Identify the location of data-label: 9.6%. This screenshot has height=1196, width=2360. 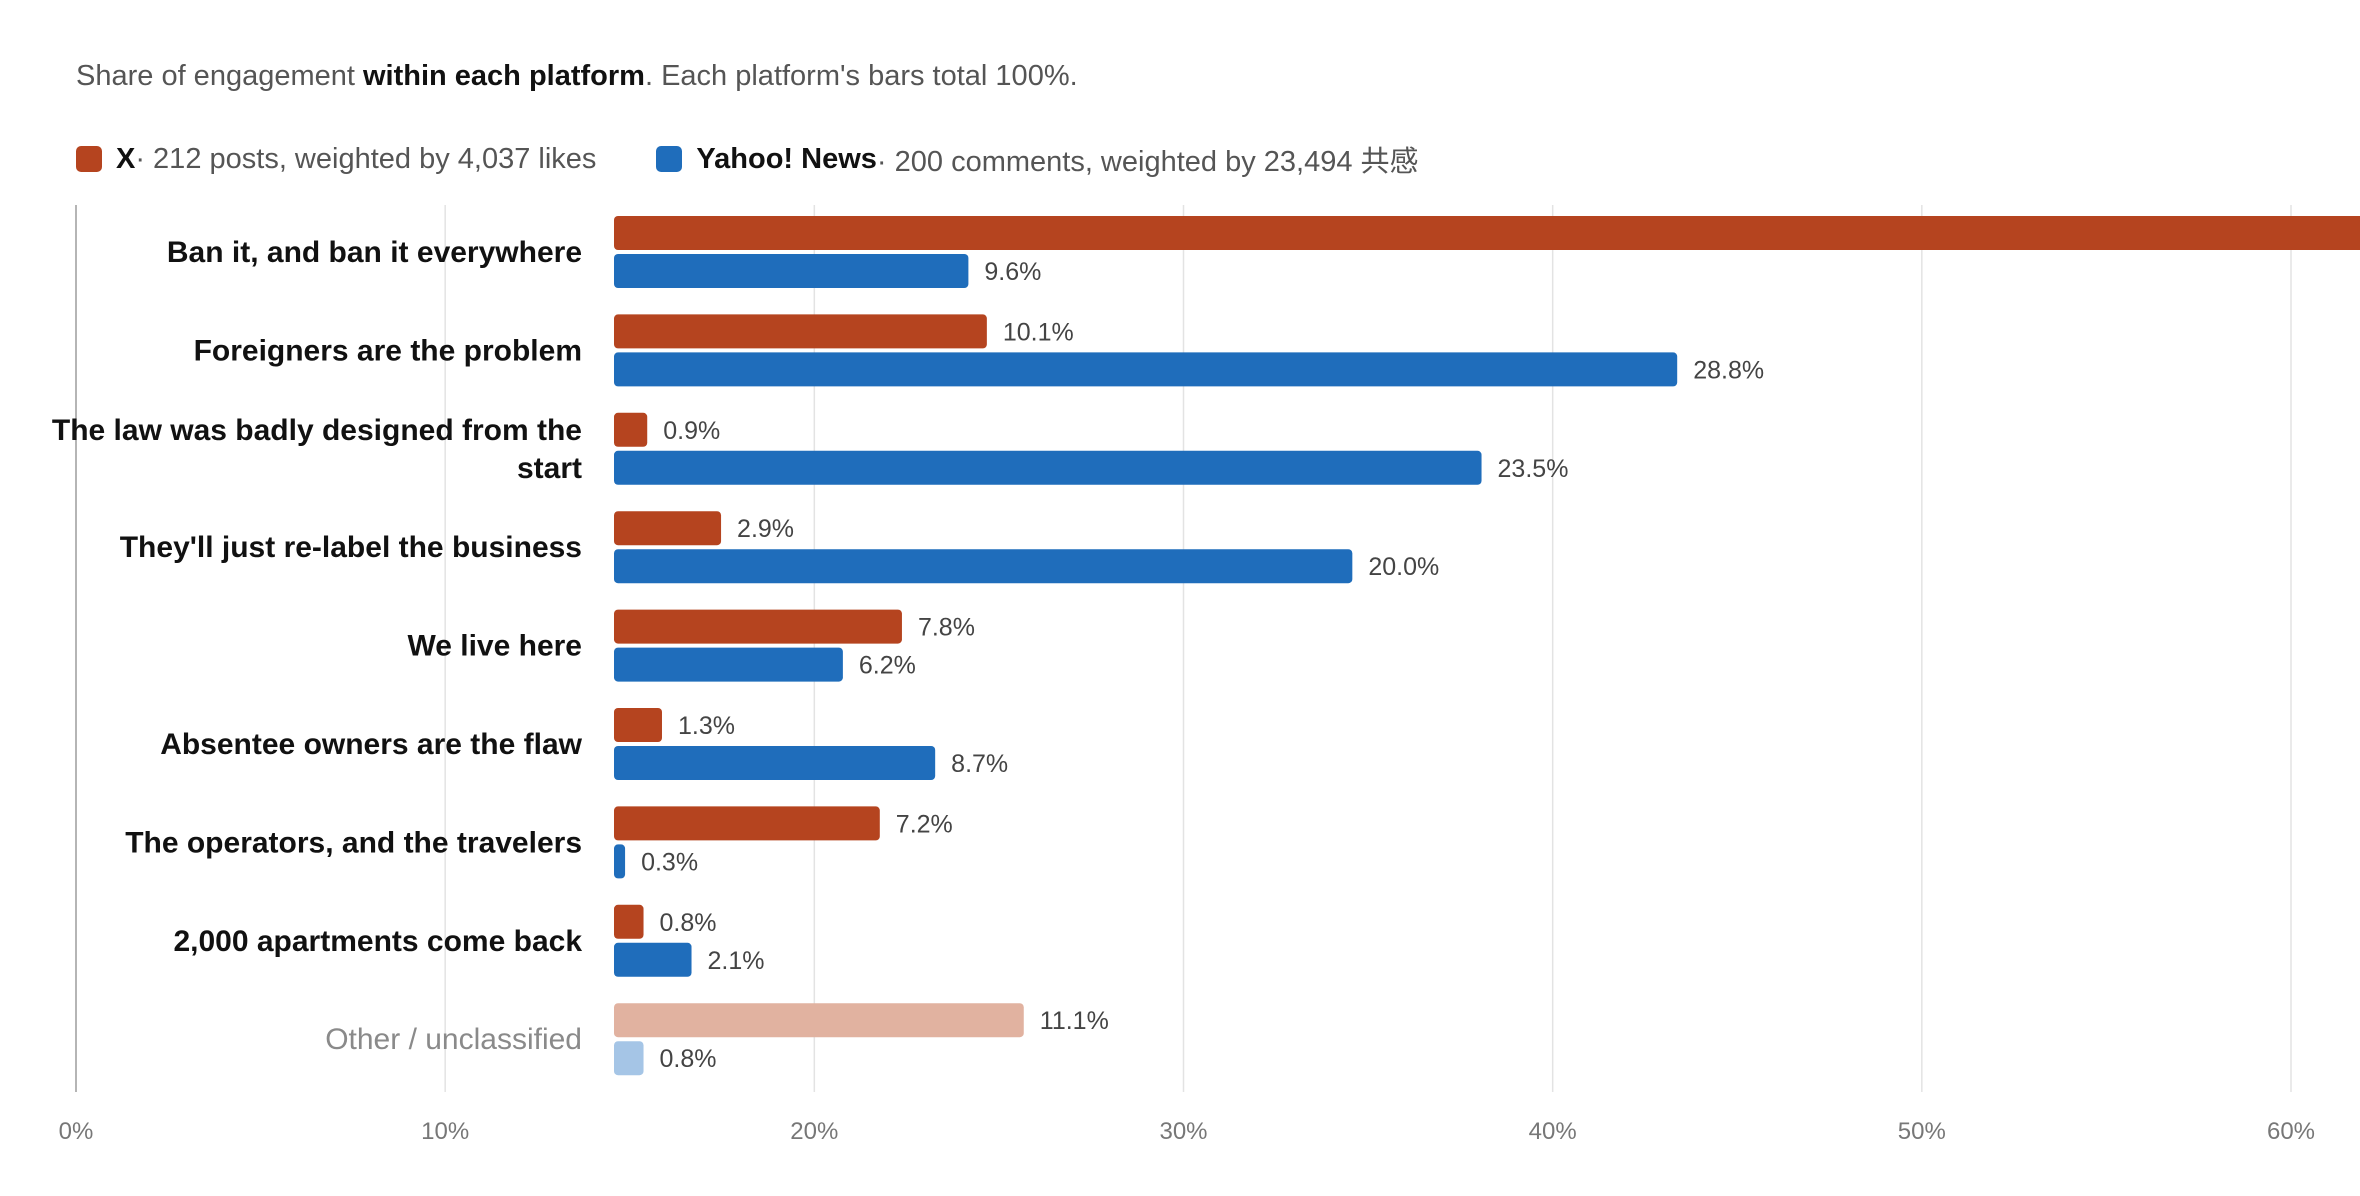
(1012, 272).